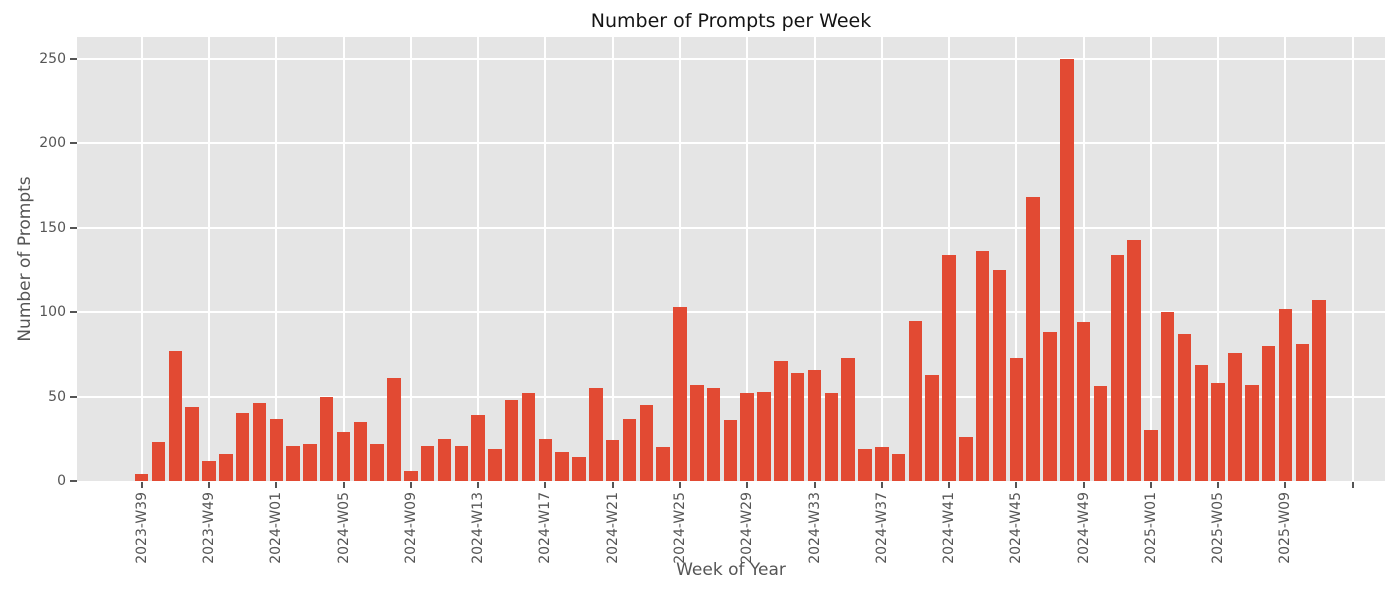 The image size is (1400, 600). Describe the element at coordinates (545, 528) in the screenshot. I see `x-tick-label: 2024-W17` at that location.